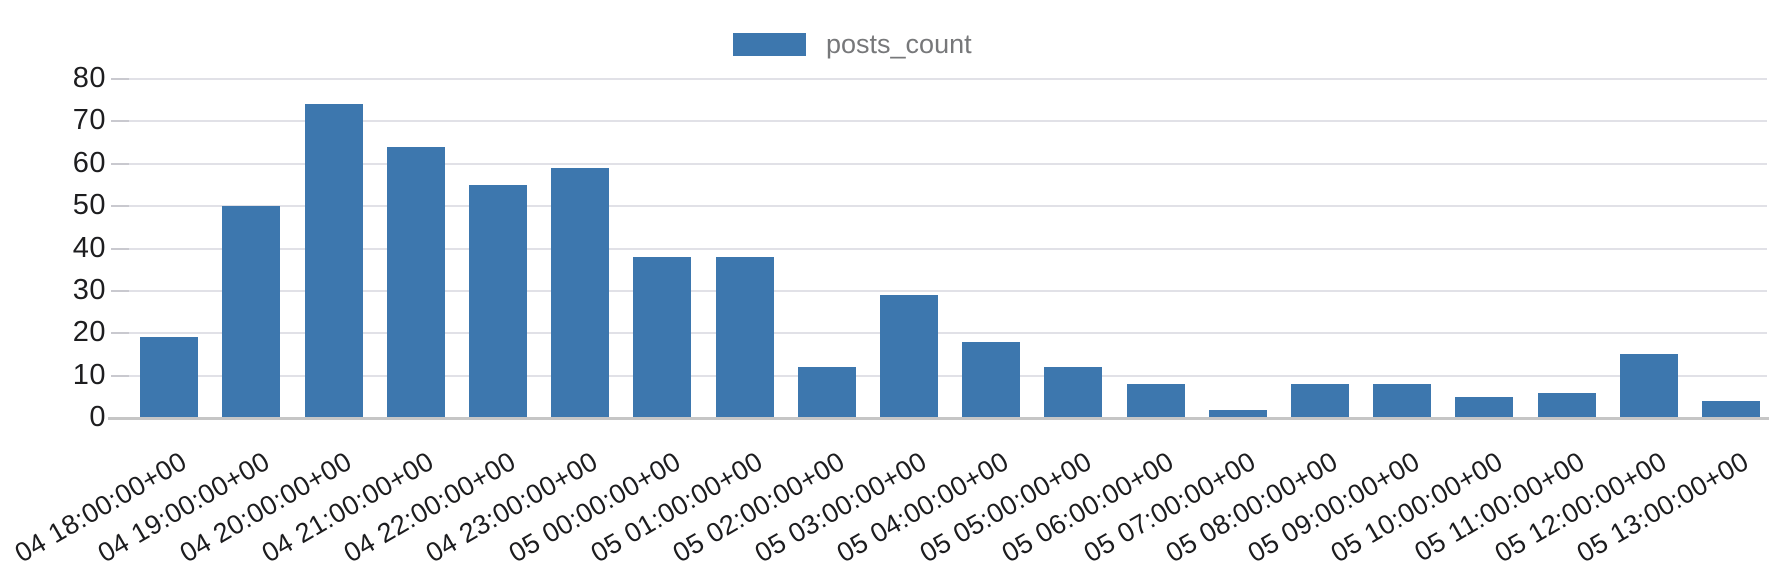 The width and height of the screenshot is (1790, 569). I want to click on y-axis-tick-label: 50, so click(89, 204).